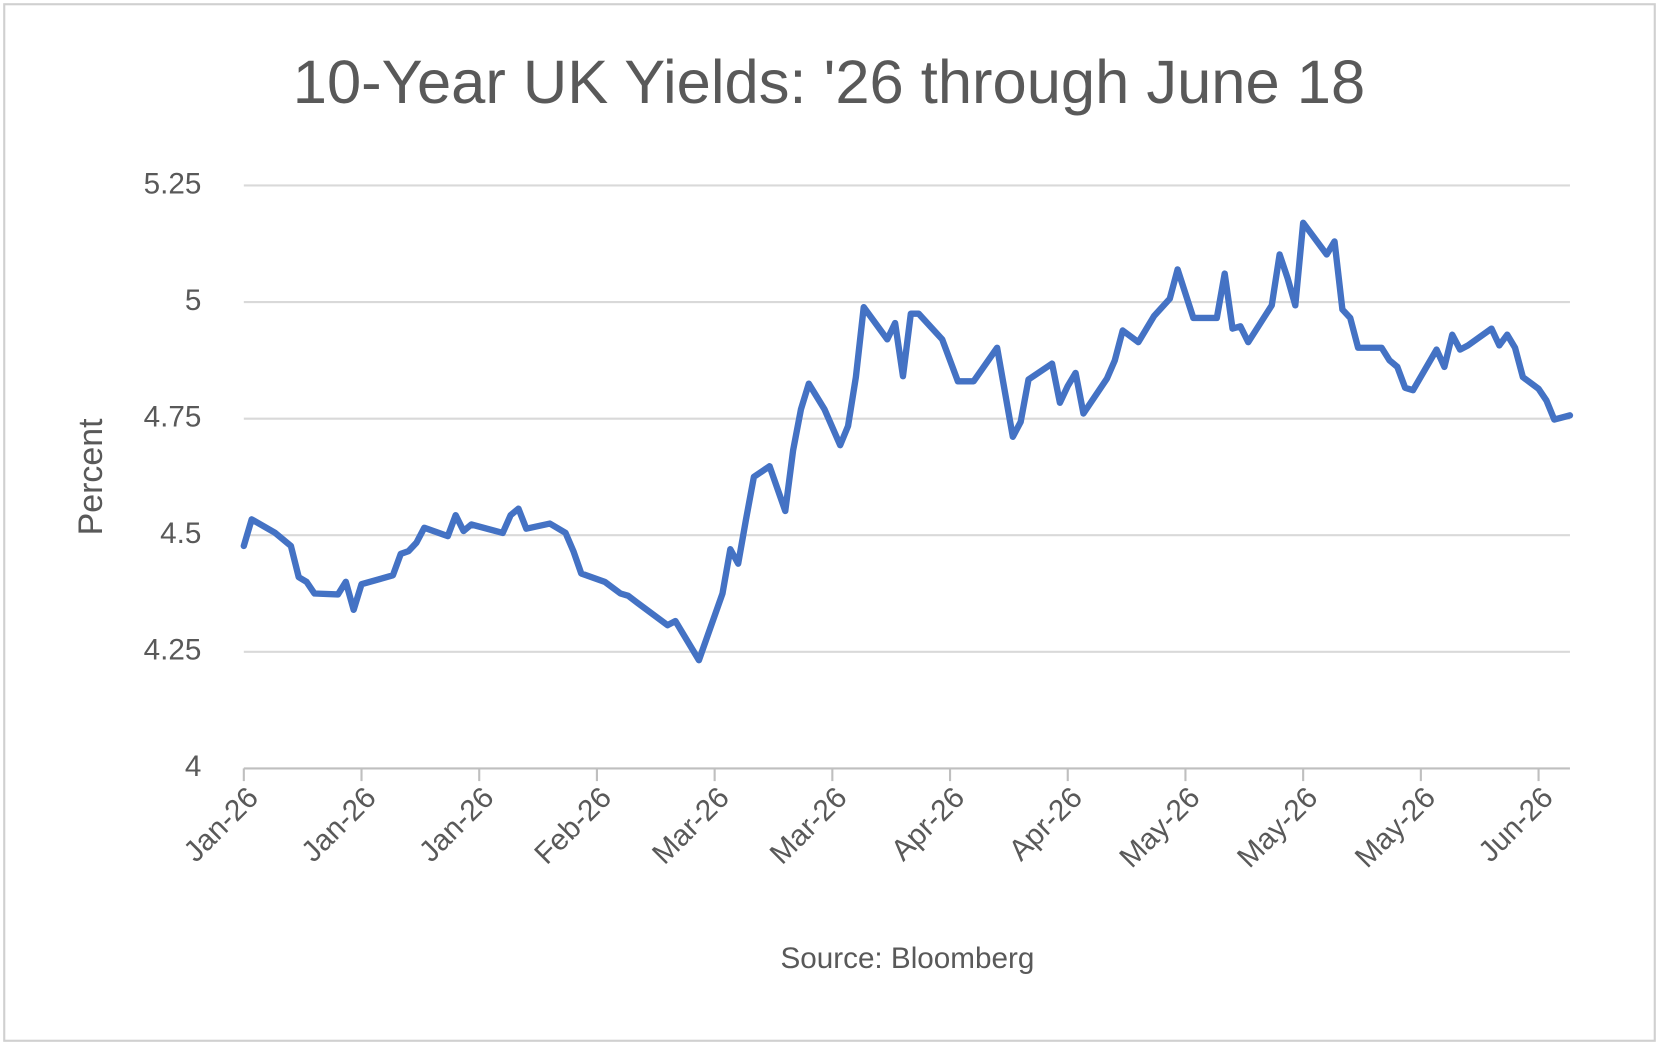  Describe the element at coordinates (173, 416) in the screenshot. I see `y-tick-label: 4.75` at that location.